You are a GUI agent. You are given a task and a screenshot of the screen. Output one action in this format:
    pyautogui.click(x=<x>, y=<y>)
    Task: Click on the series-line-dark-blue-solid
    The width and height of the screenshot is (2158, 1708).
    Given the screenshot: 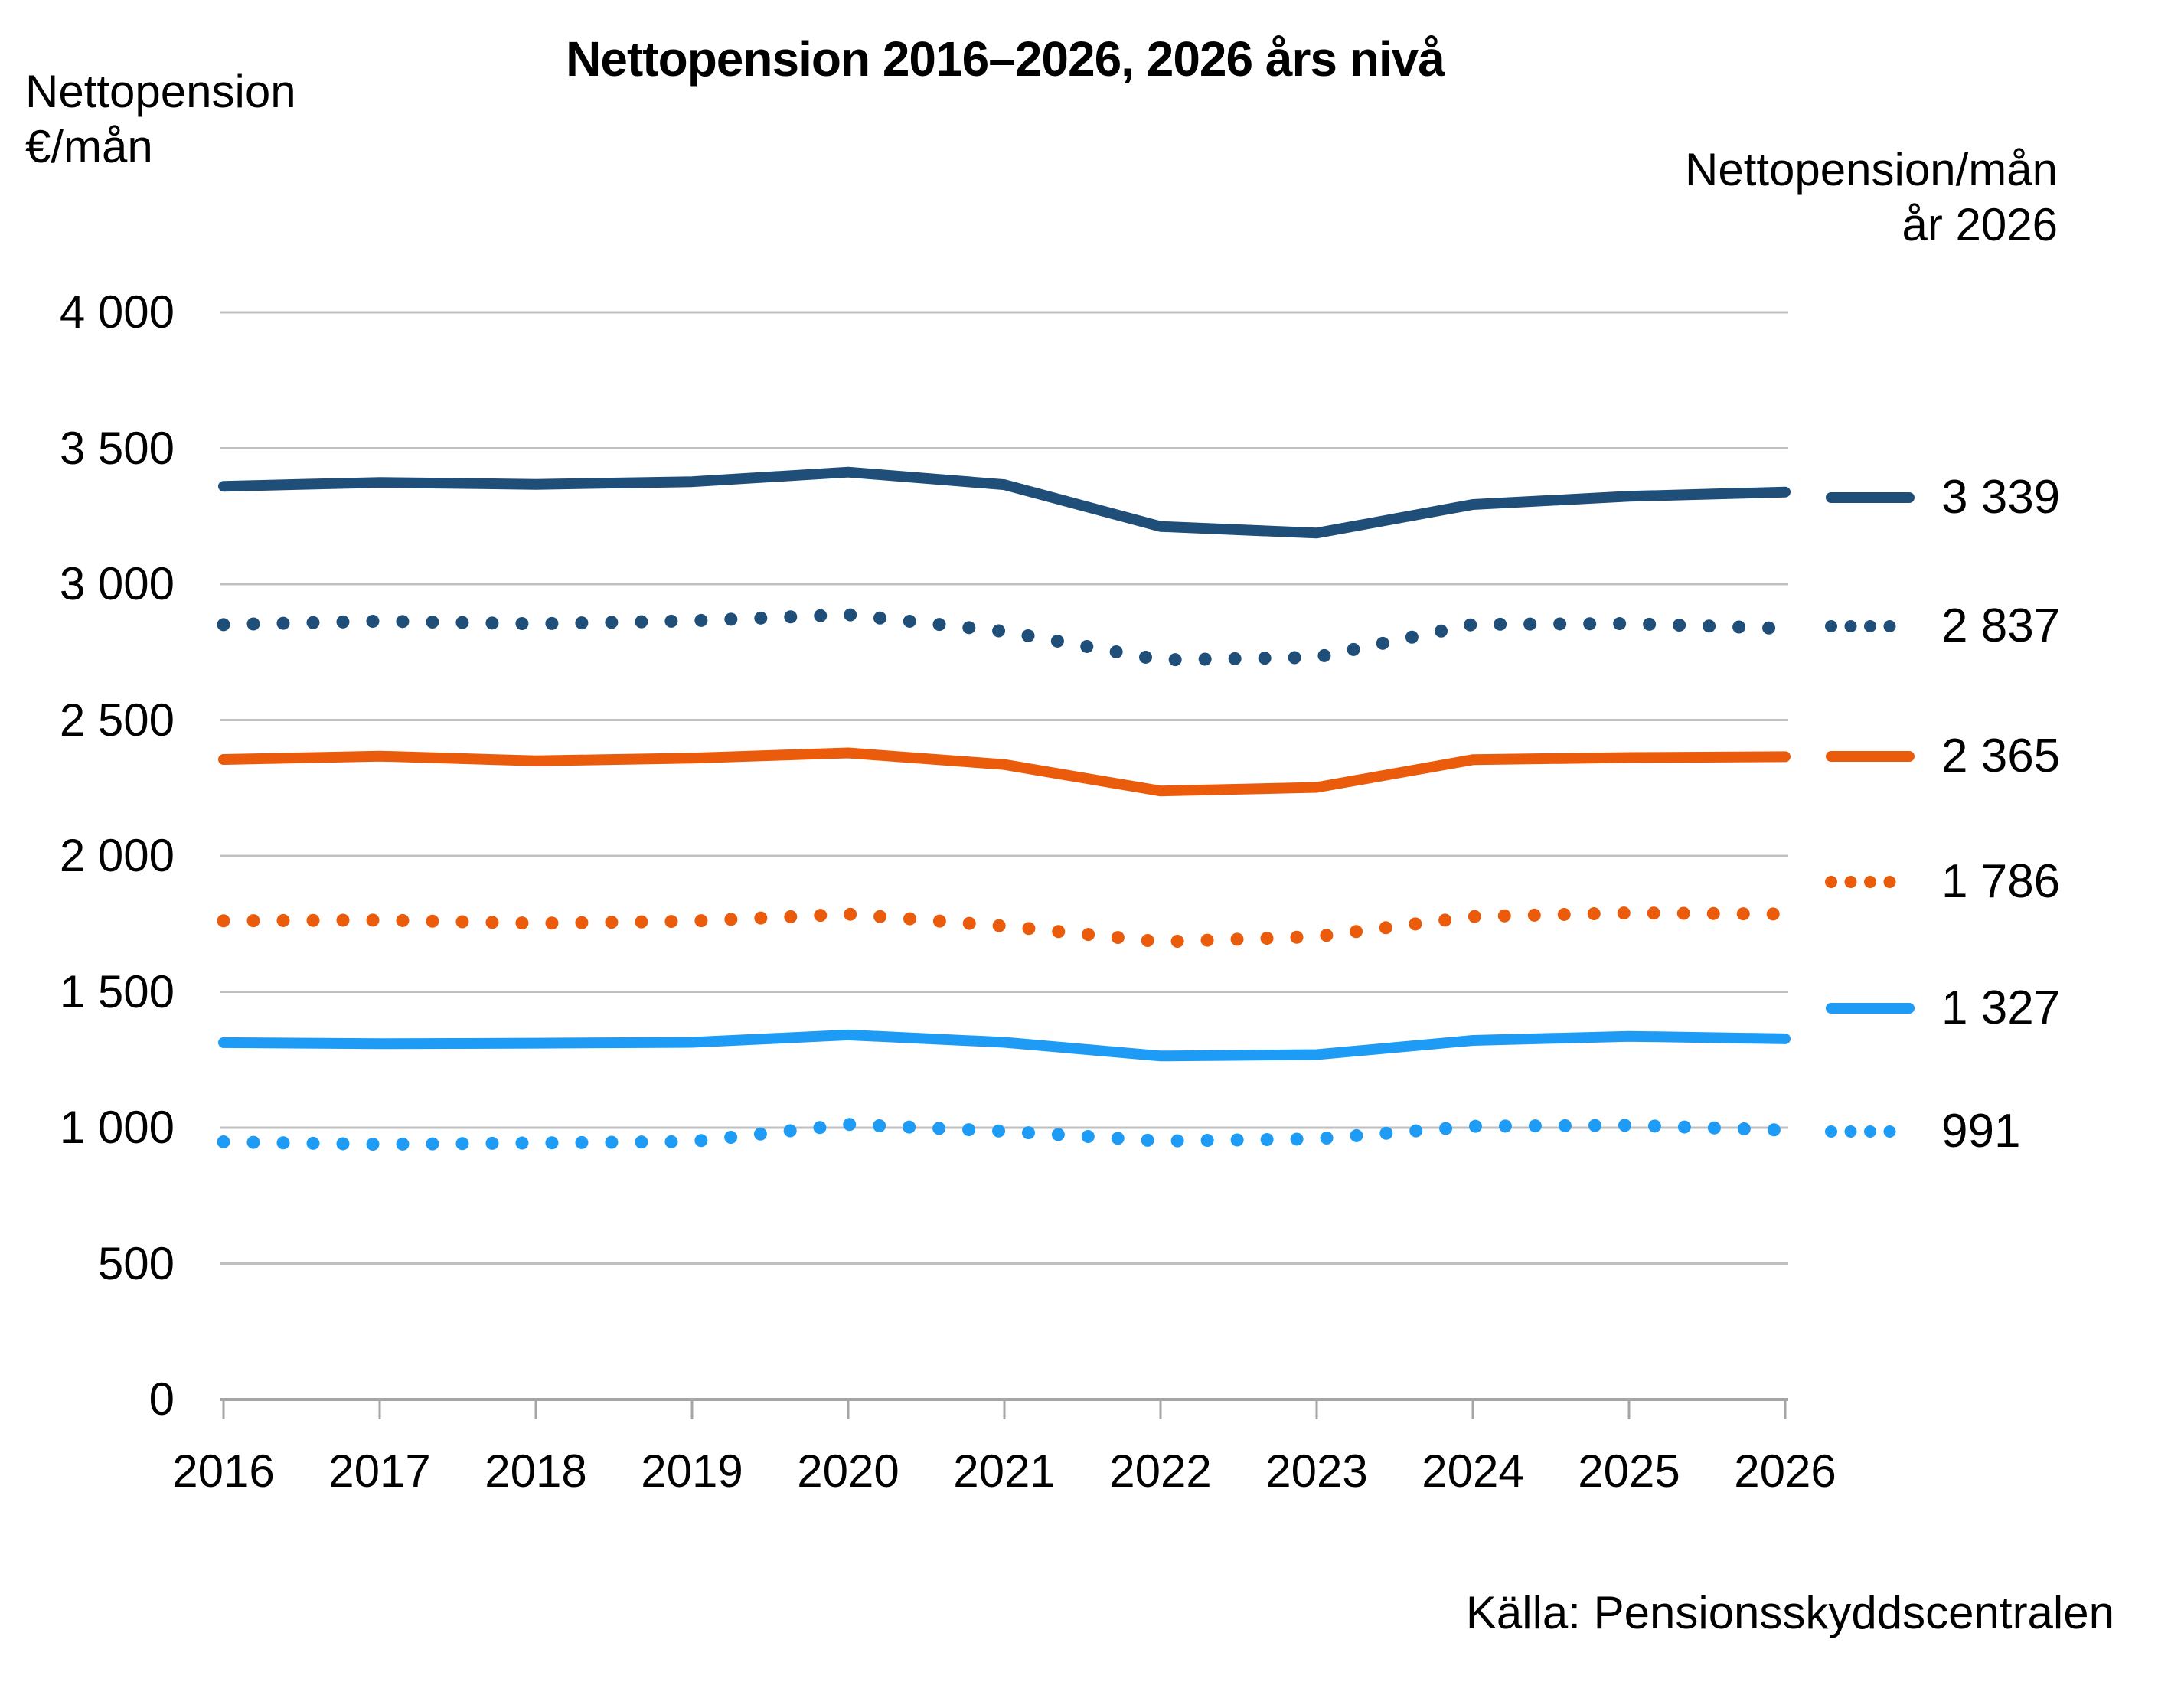 What is the action you would take?
    pyautogui.click(x=1004, y=503)
    